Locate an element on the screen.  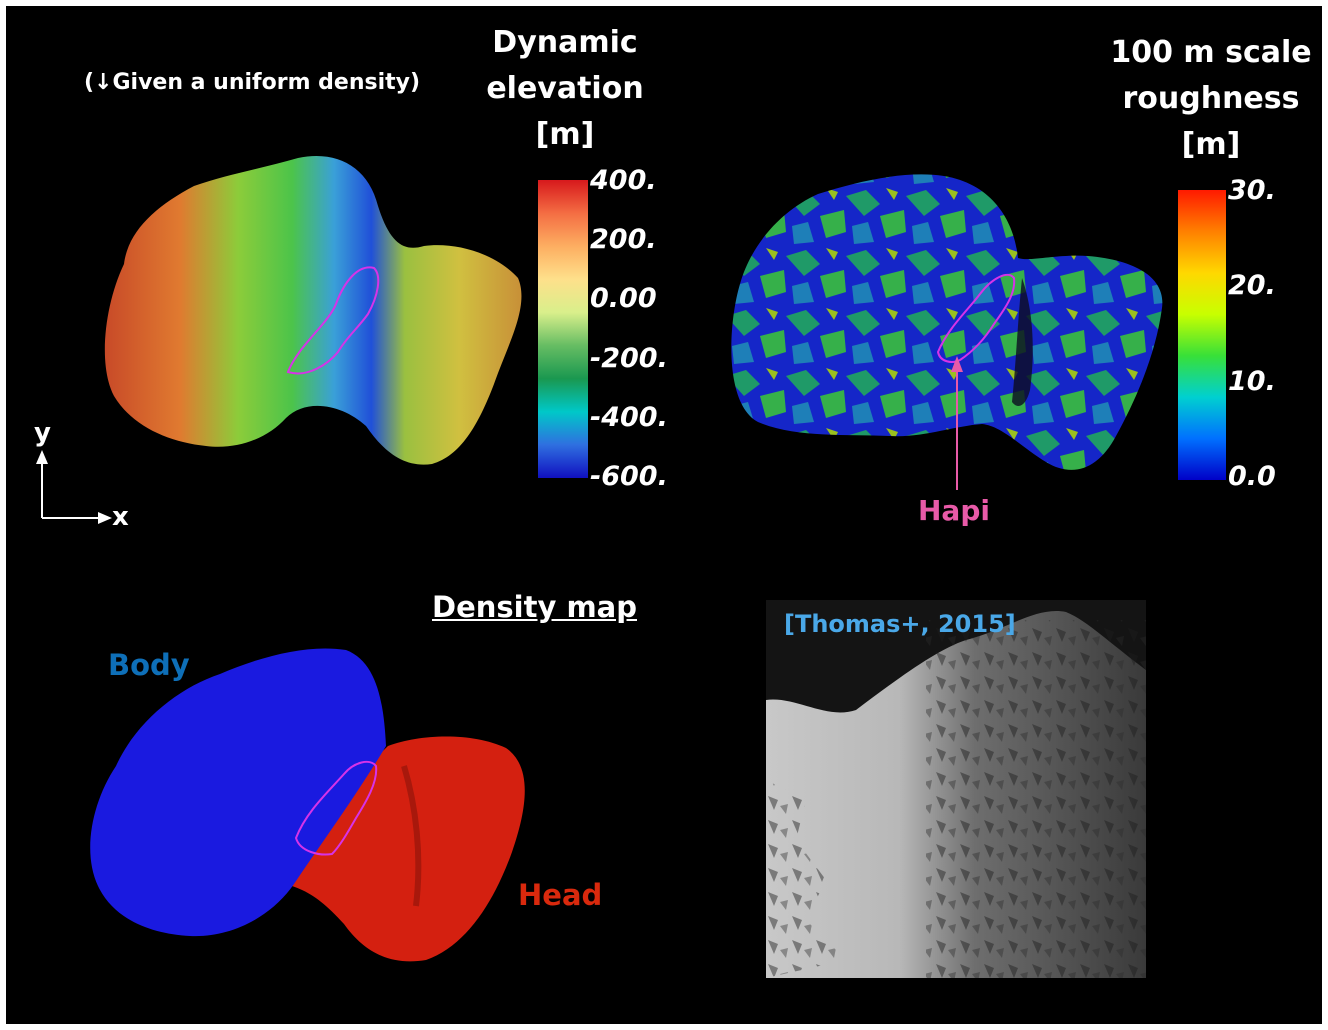
roughness-colorbar is located at coordinates (1202, 335).